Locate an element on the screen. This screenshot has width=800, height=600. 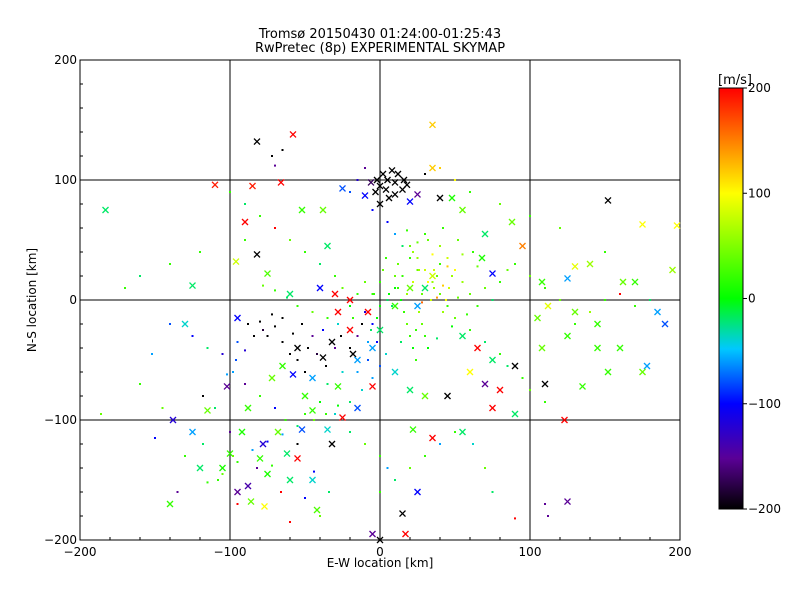
x-tick-label: 200 is located at coordinates (680, 552).